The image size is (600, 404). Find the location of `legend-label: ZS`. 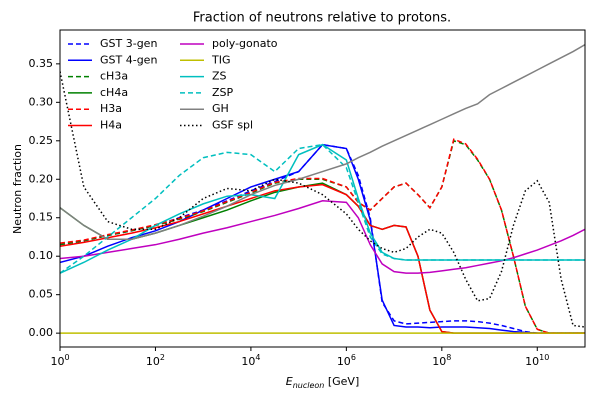

legend-label: ZS is located at coordinates (219, 76).